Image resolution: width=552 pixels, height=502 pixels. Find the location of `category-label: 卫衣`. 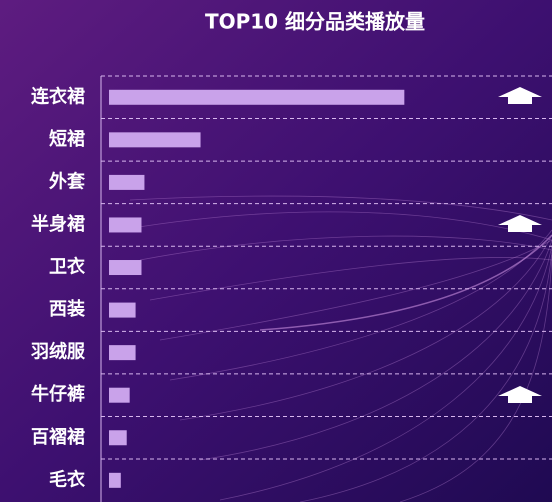

category-label: 卫衣 is located at coordinates (67, 267).